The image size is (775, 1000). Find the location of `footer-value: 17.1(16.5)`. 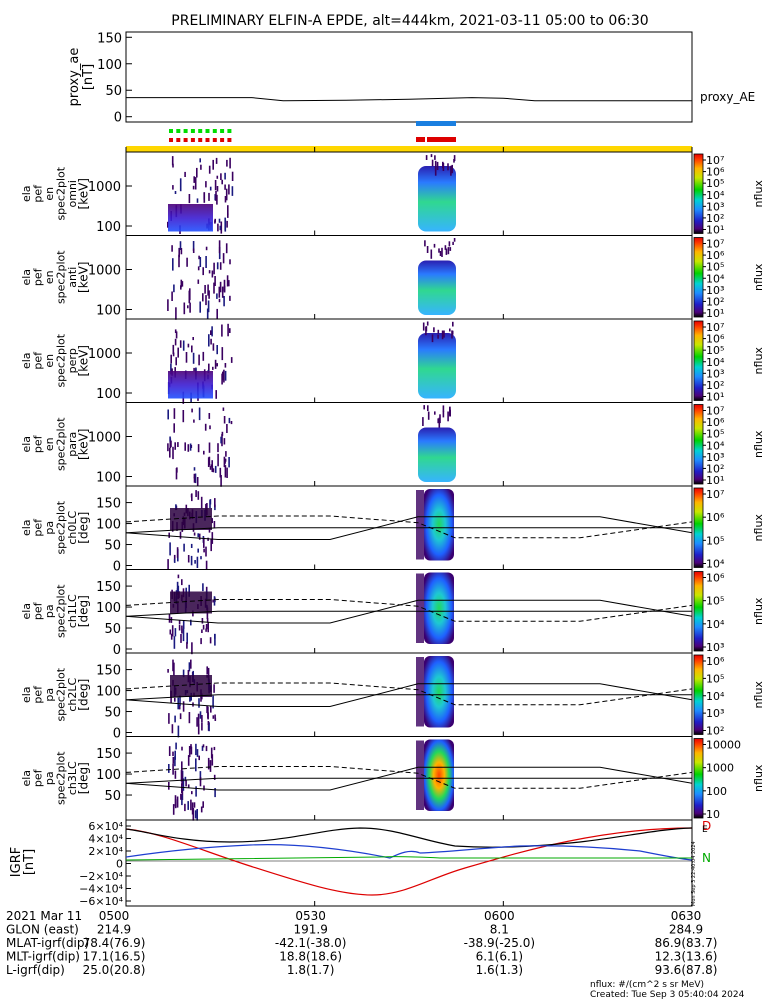

footer-value: 17.1(16.5) is located at coordinates (114, 957).